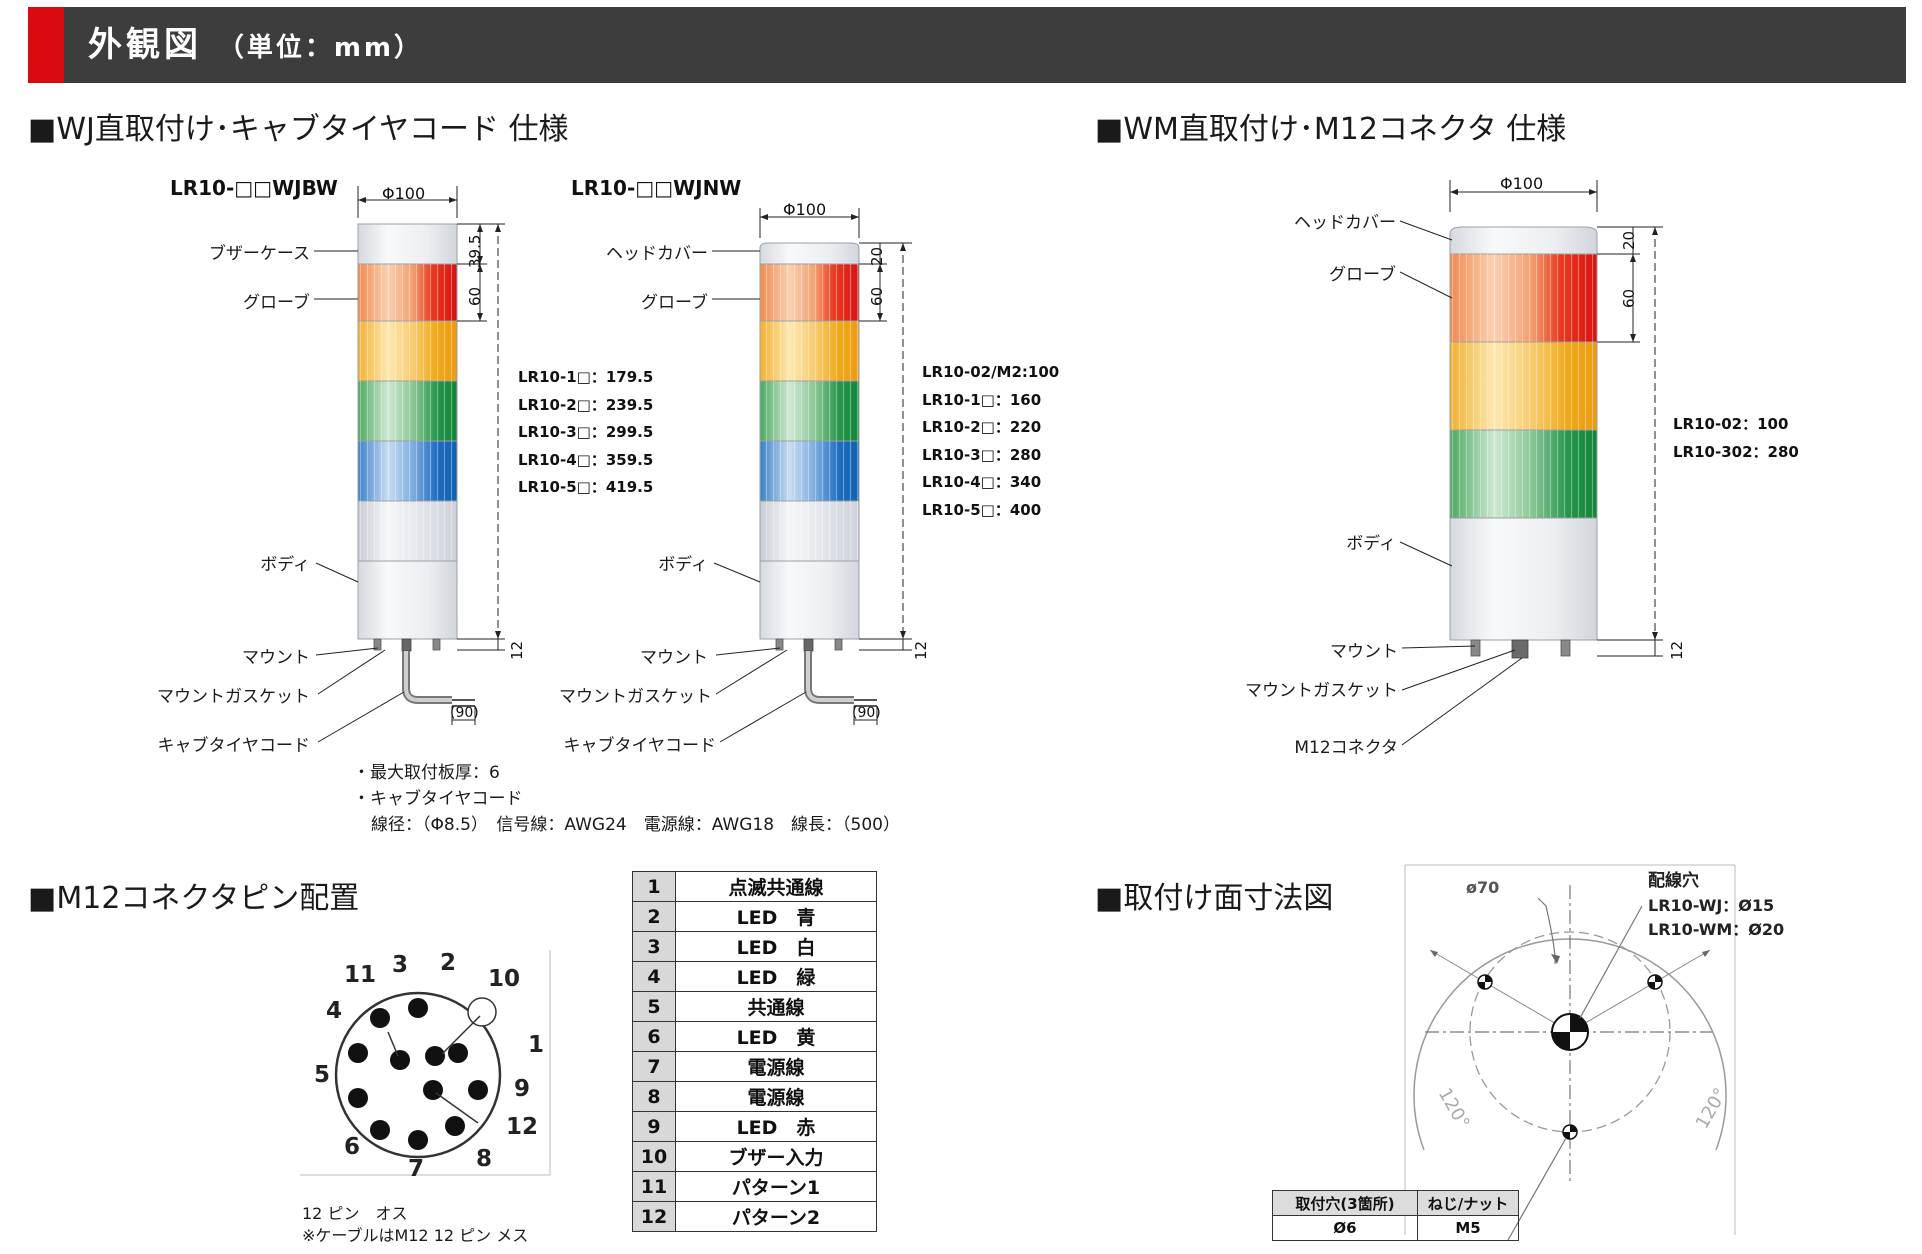  I want to click on pin-label-1: 1, so click(536, 1045).